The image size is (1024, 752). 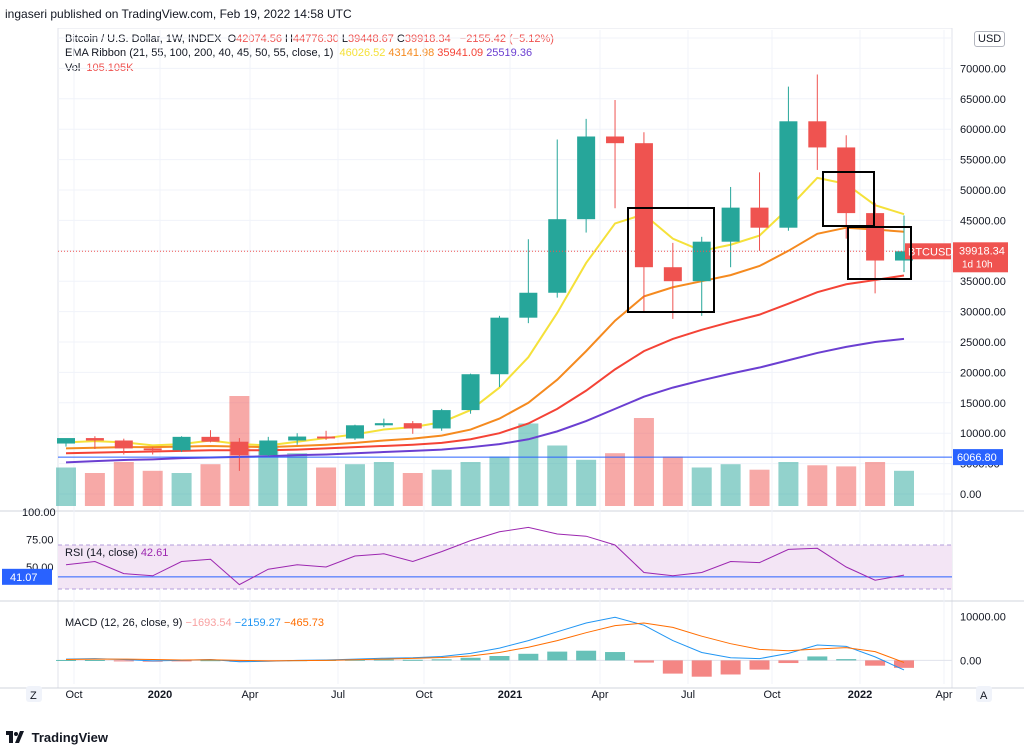 What do you see at coordinates (367, 39) in the screenshot?
I see `ohlc-l: L39448.67` at bounding box center [367, 39].